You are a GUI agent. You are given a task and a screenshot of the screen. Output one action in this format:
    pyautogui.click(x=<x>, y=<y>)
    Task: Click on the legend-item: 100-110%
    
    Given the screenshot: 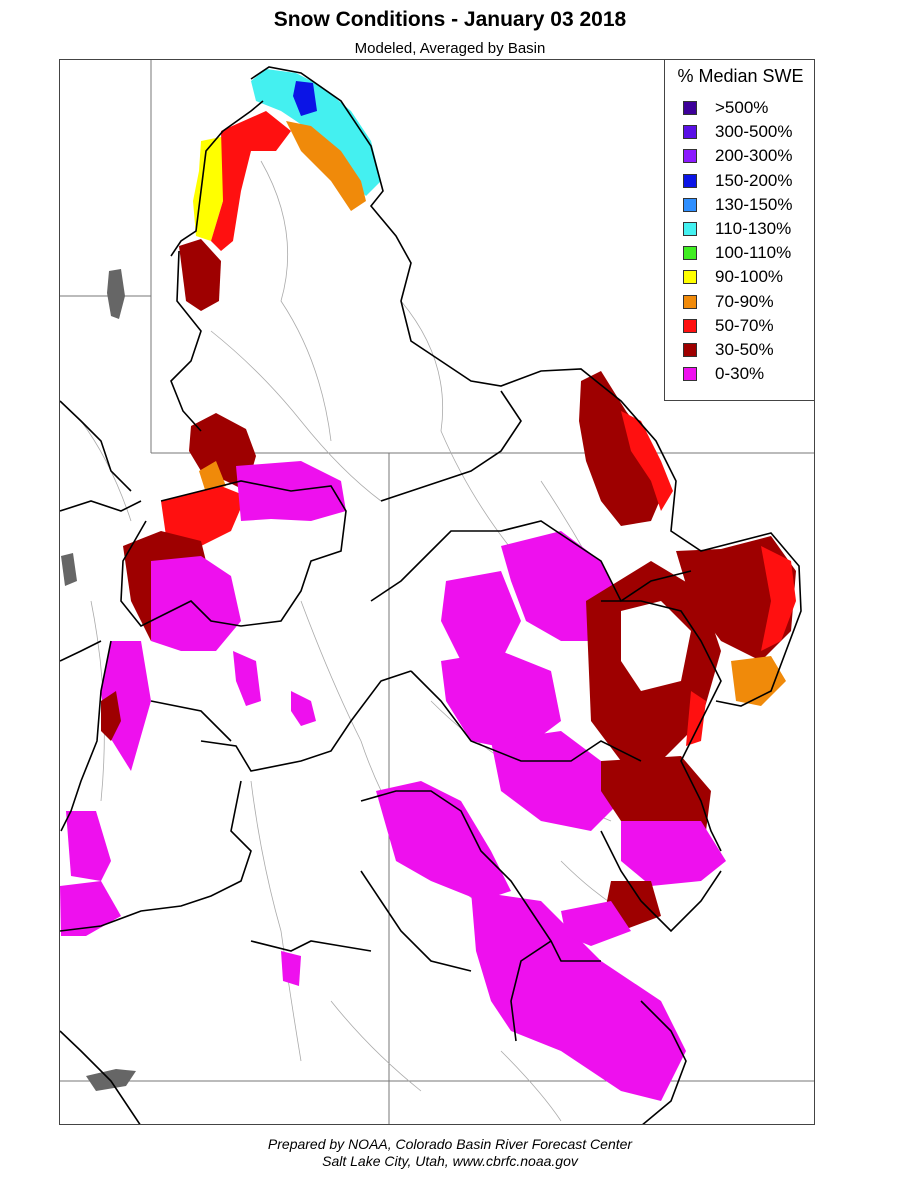 What is the action you would take?
    pyautogui.click(x=737, y=253)
    